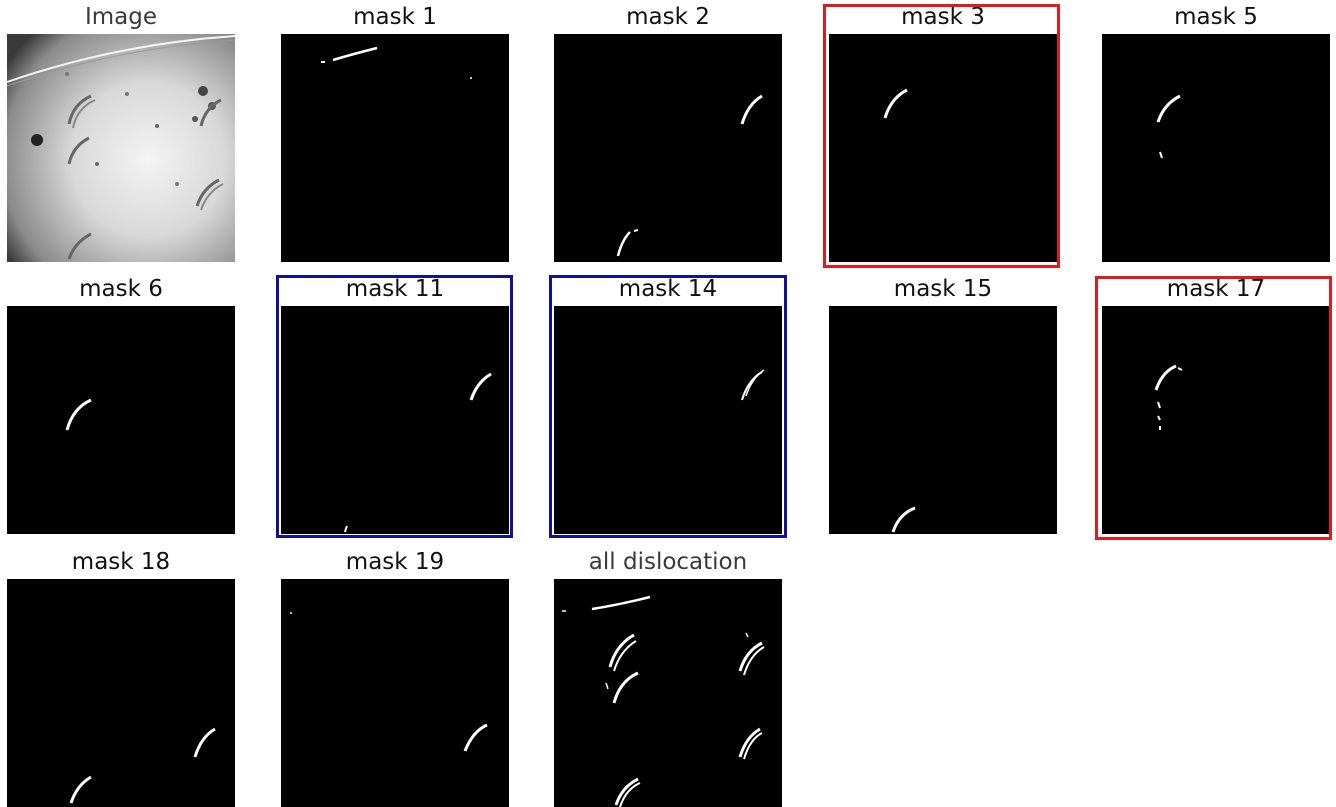 The image size is (1336, 807). What do you see at coordinates (1216, 289) in the screenshot?
I see `panel-title: mask 17` at bounding box center [1216, 289].